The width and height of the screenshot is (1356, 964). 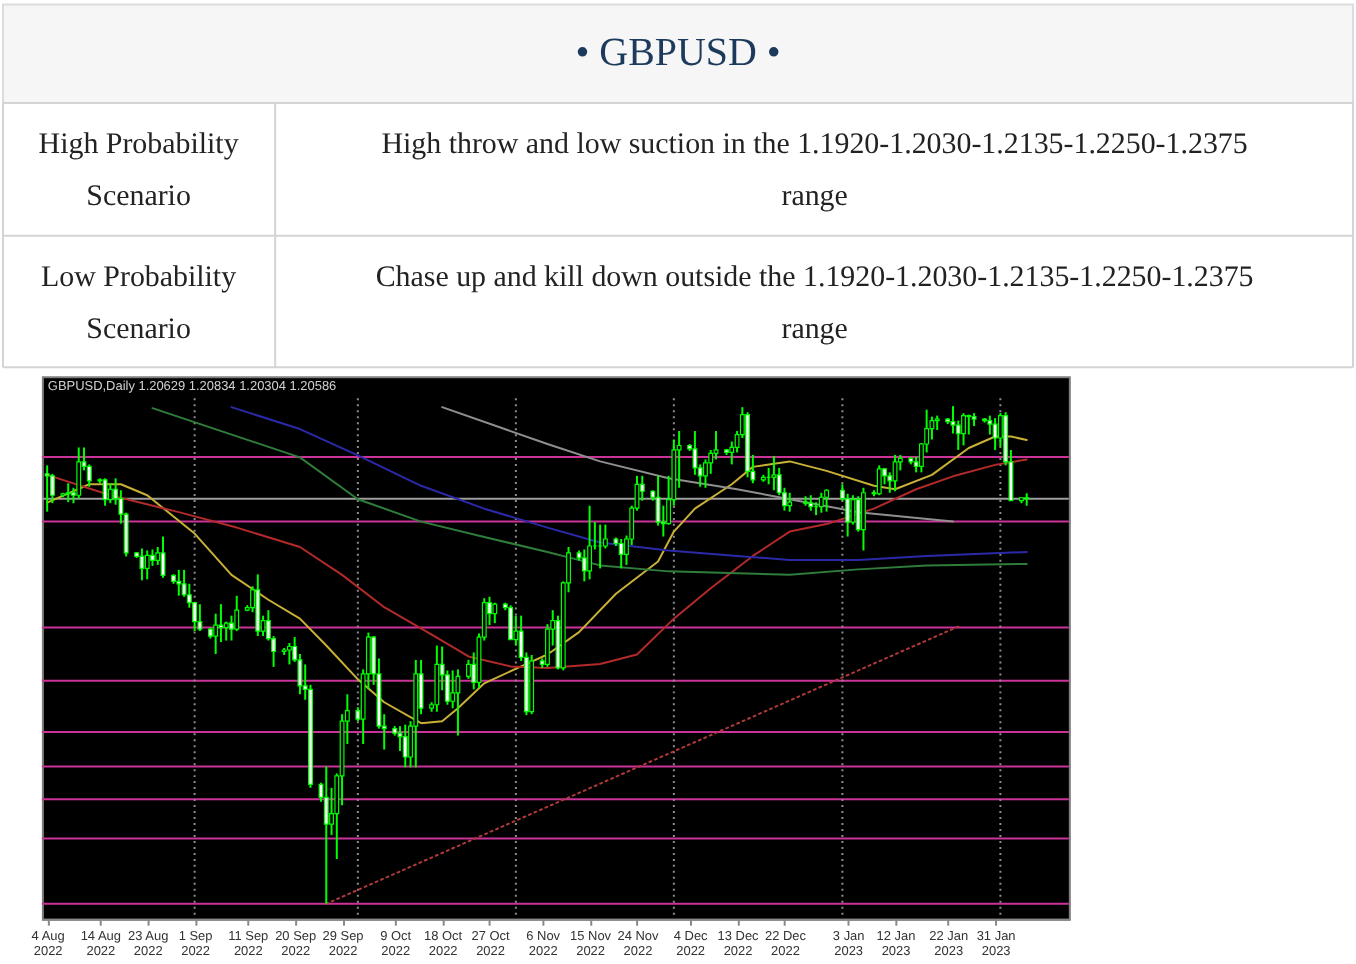 What do you see at coordinates (678, 53) in the screenshot?
I see `text: • GBPUSD •` at bounding box center [678, 53].